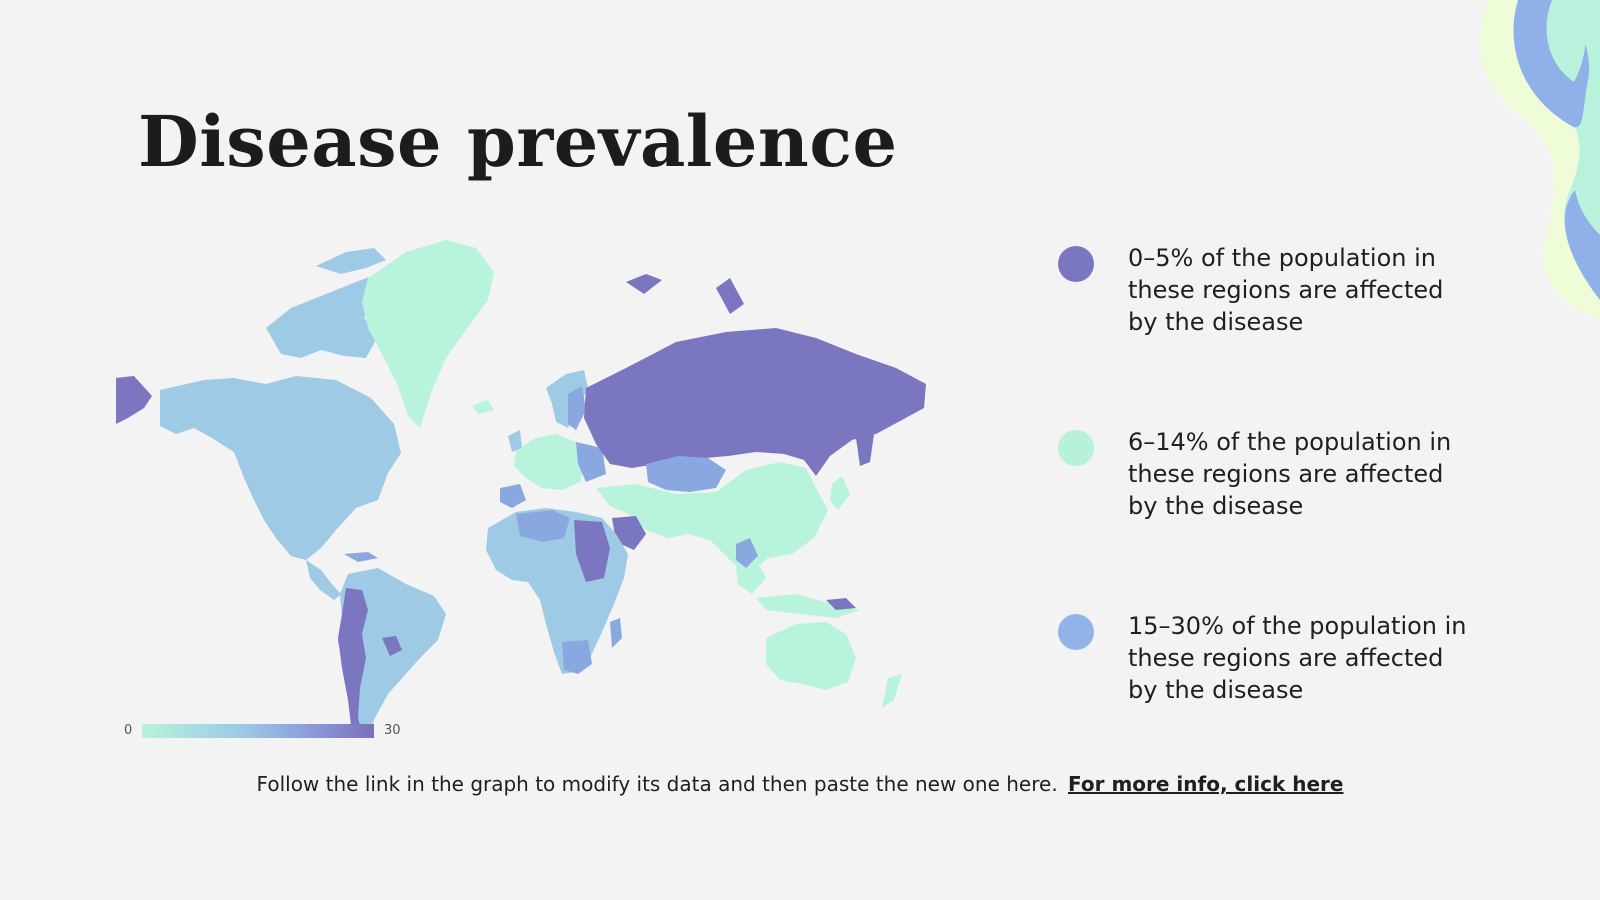 The image size is (1600, 900). I want to click on region-arctic-islands, so click(326, 316).